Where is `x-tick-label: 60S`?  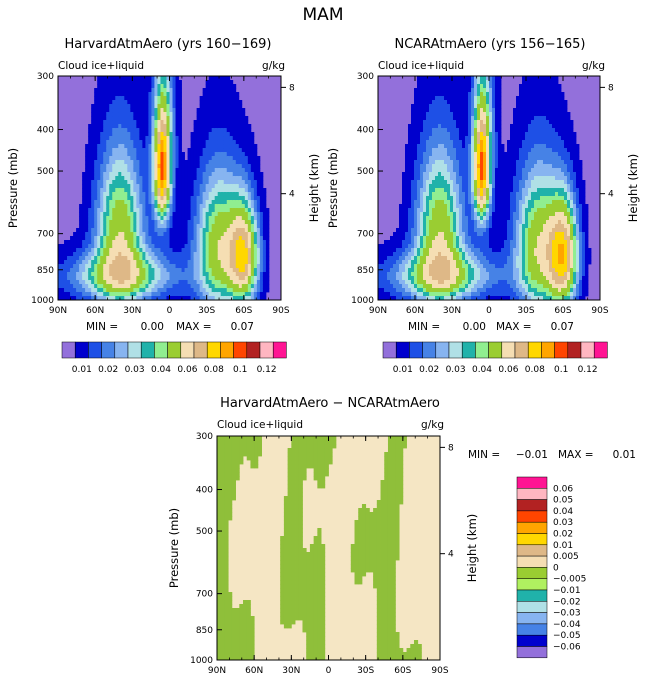 x-tick-label: 60S is located at coordinates (243, 311).